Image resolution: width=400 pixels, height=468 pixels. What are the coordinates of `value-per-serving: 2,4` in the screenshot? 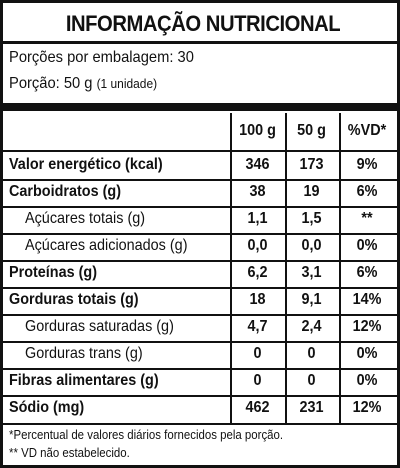 It's located at (311, 326).